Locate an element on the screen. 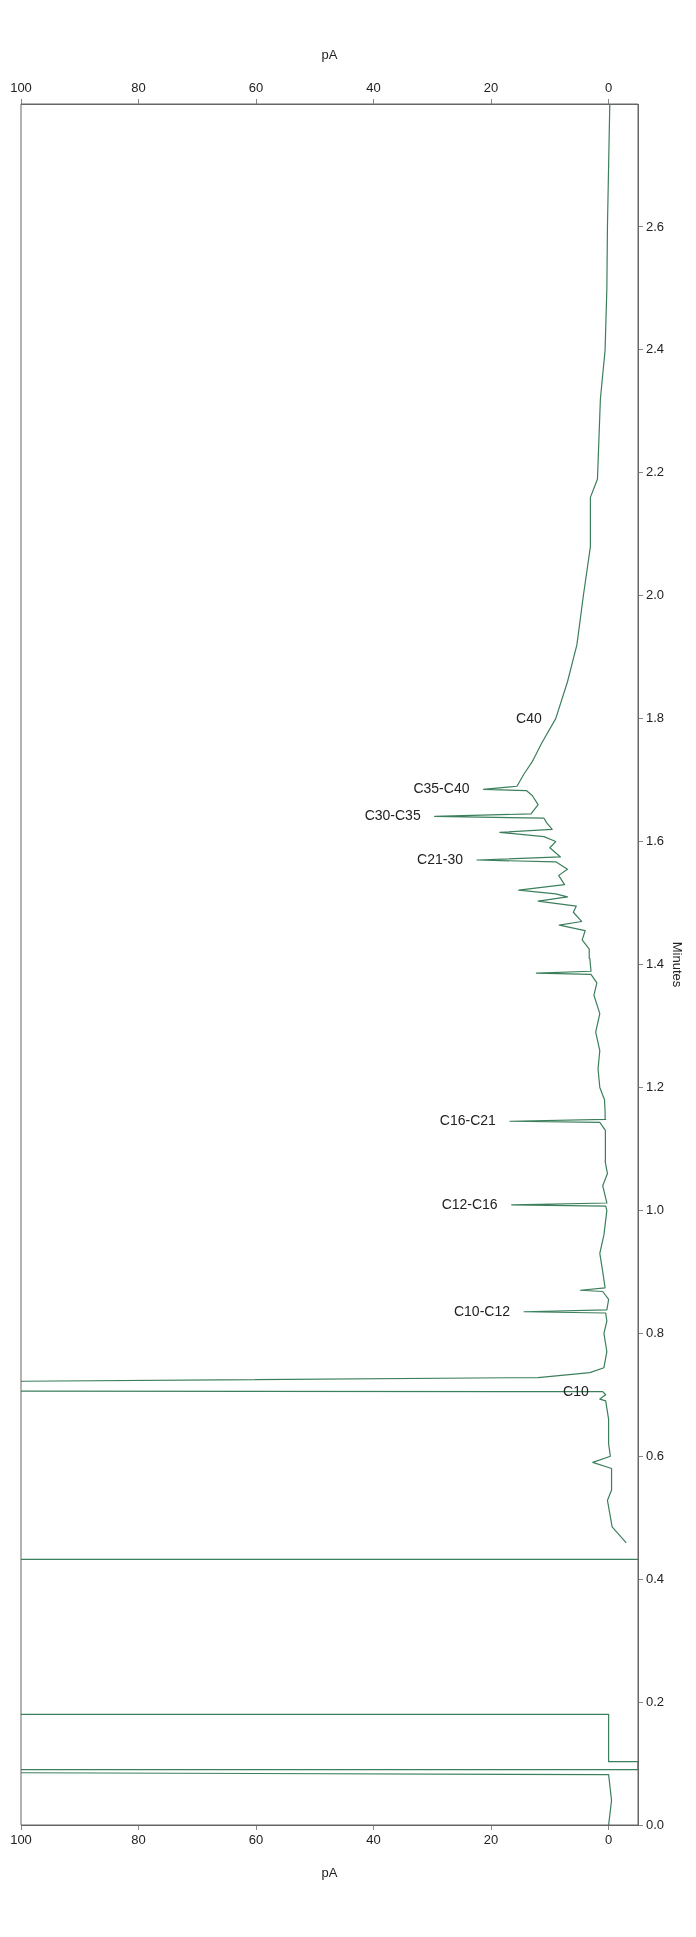  y-tick-label: 0.0 is located at coordinates (655, 1824).